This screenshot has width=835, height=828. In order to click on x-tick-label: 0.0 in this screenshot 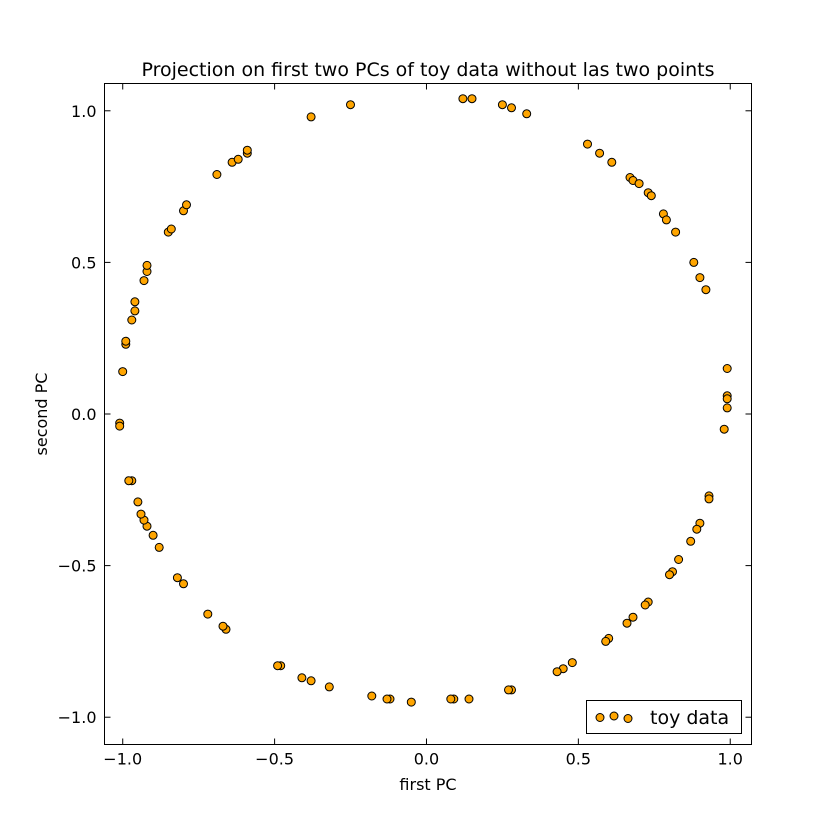, I will do `click(426, 759)`.